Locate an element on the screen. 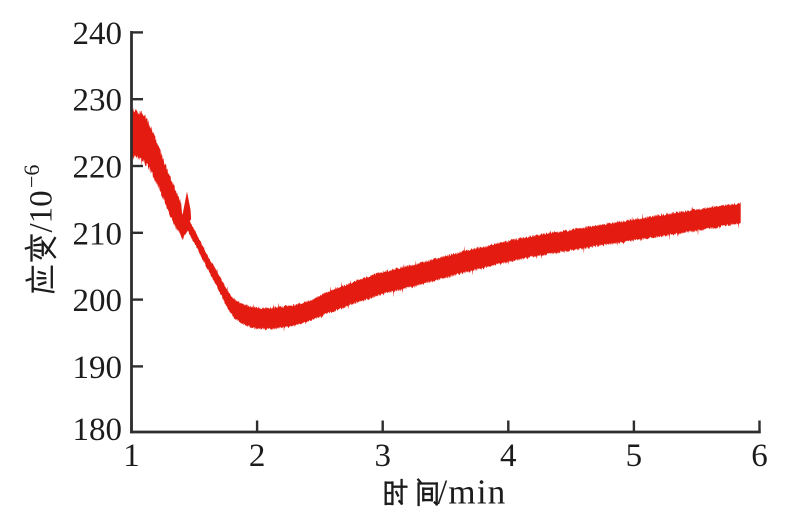  svg-text: 3 is located at coordinates (382, 456).